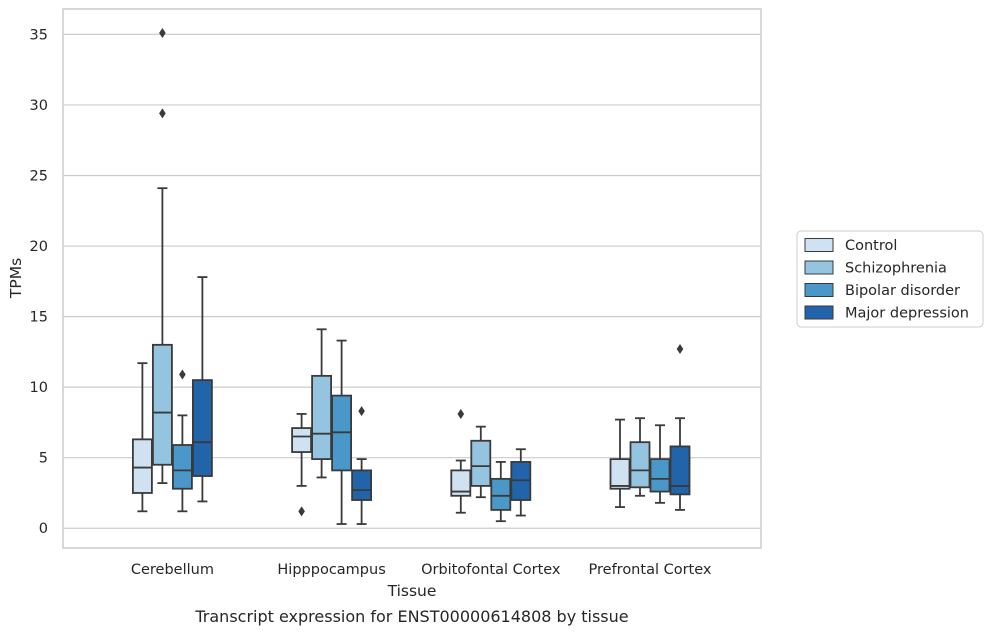 The width and height of the screenshot is (993, 634). I want to click on y-tick-label: 35, so click(39, 35).